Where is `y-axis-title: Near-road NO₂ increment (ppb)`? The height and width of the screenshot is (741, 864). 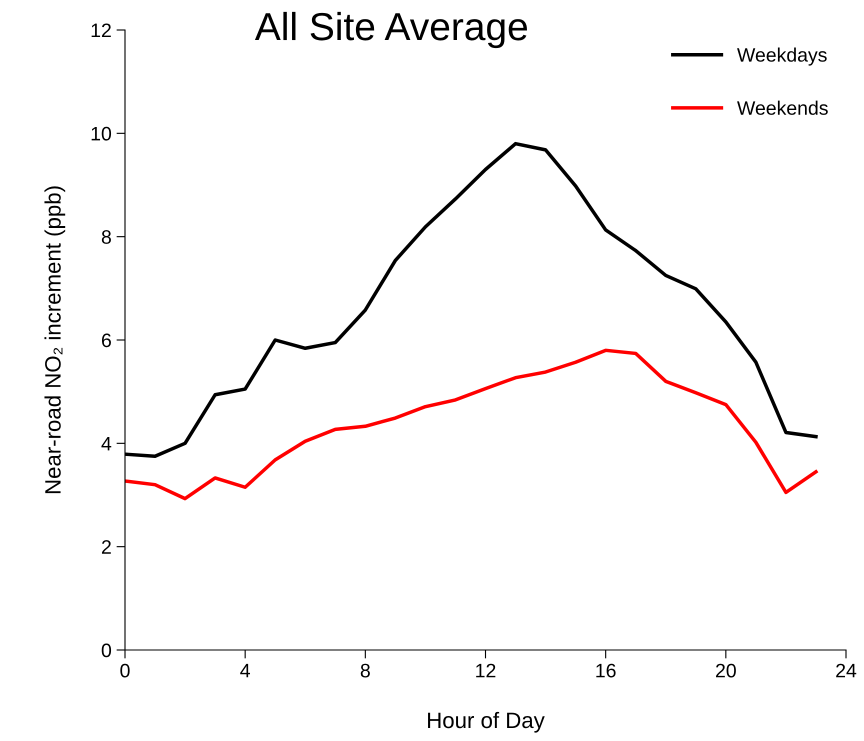
y-axis-title: Near-road NO₂ increment (ppb) is located at coordinates (55, 340).